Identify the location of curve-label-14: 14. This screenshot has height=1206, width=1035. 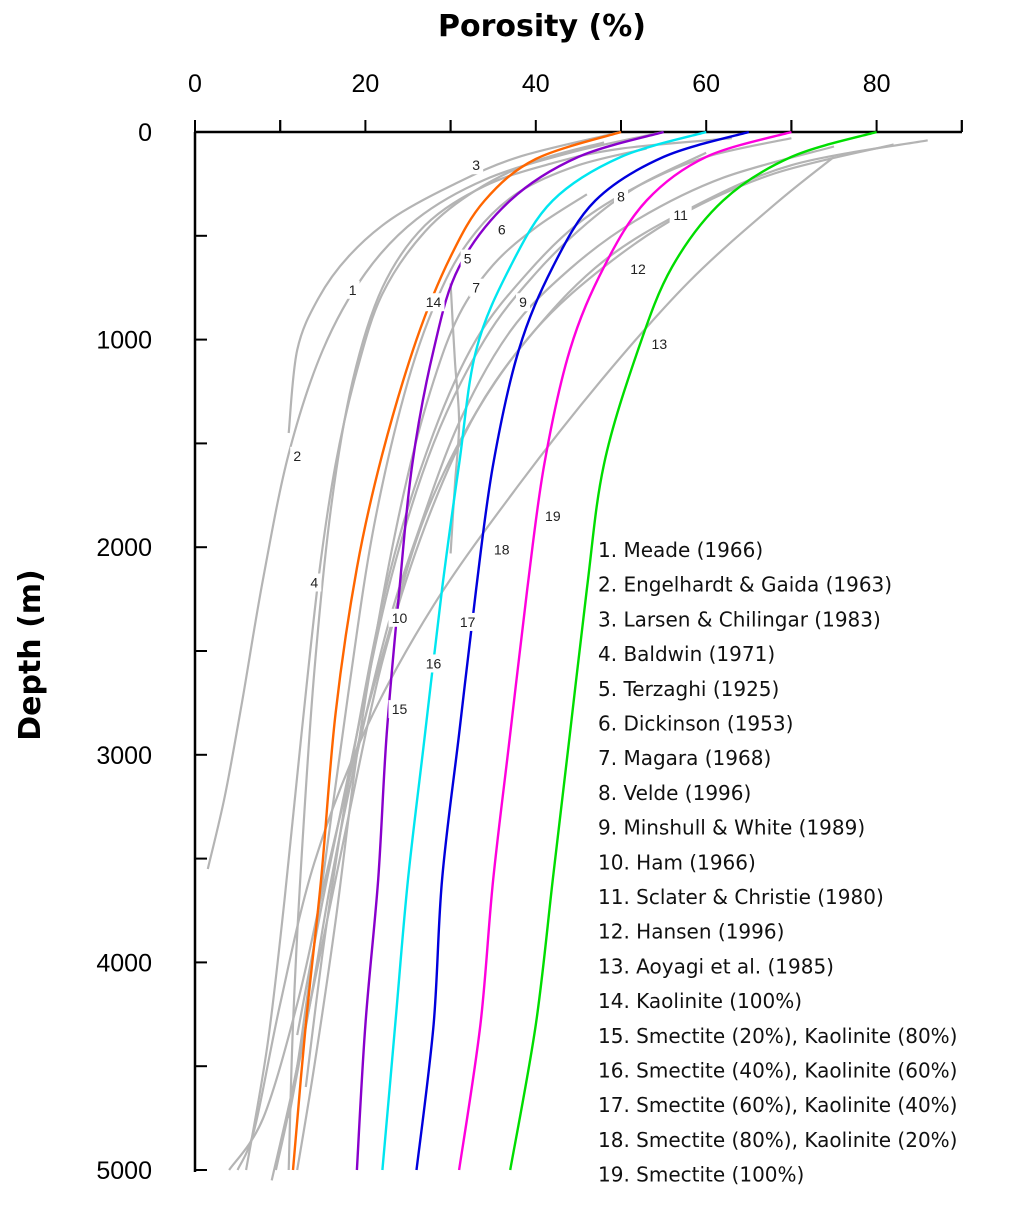
(434, 302).